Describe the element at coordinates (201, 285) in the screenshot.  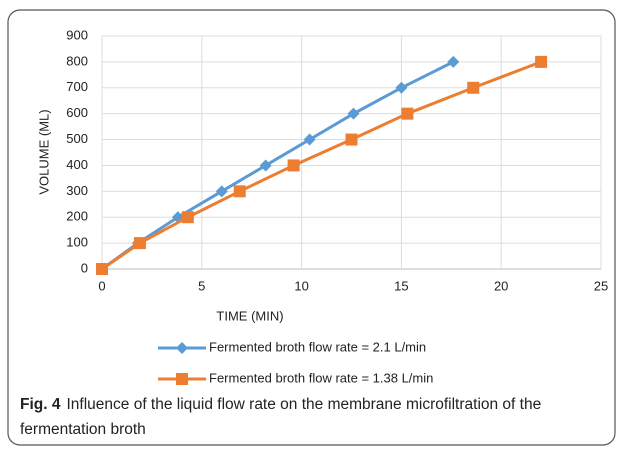
I see `x-tick-label: 5` at that location.